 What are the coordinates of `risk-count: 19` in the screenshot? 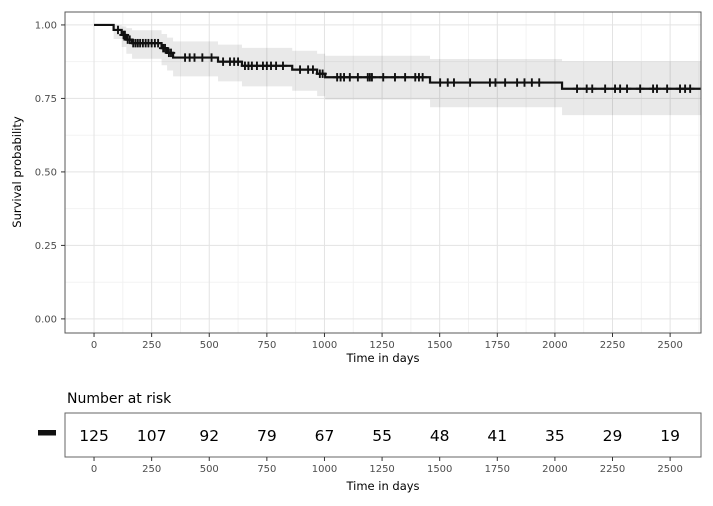 It's located at (670, 436).